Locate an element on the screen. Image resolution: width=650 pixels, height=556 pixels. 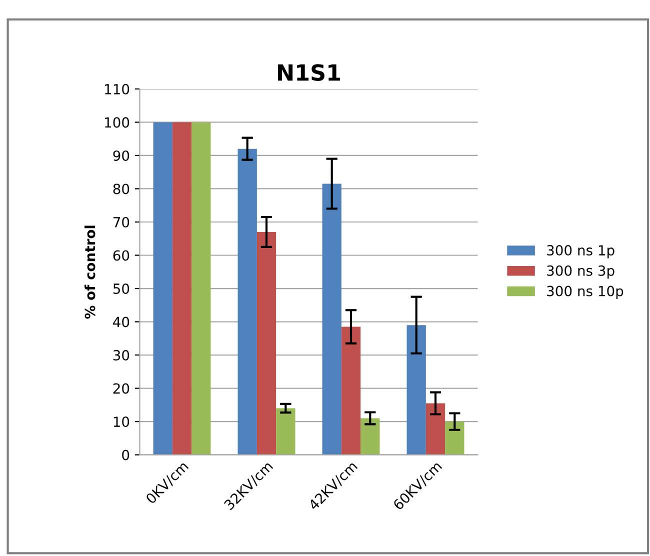
y-tick-label: 60 is located at coordinates (121, 255).